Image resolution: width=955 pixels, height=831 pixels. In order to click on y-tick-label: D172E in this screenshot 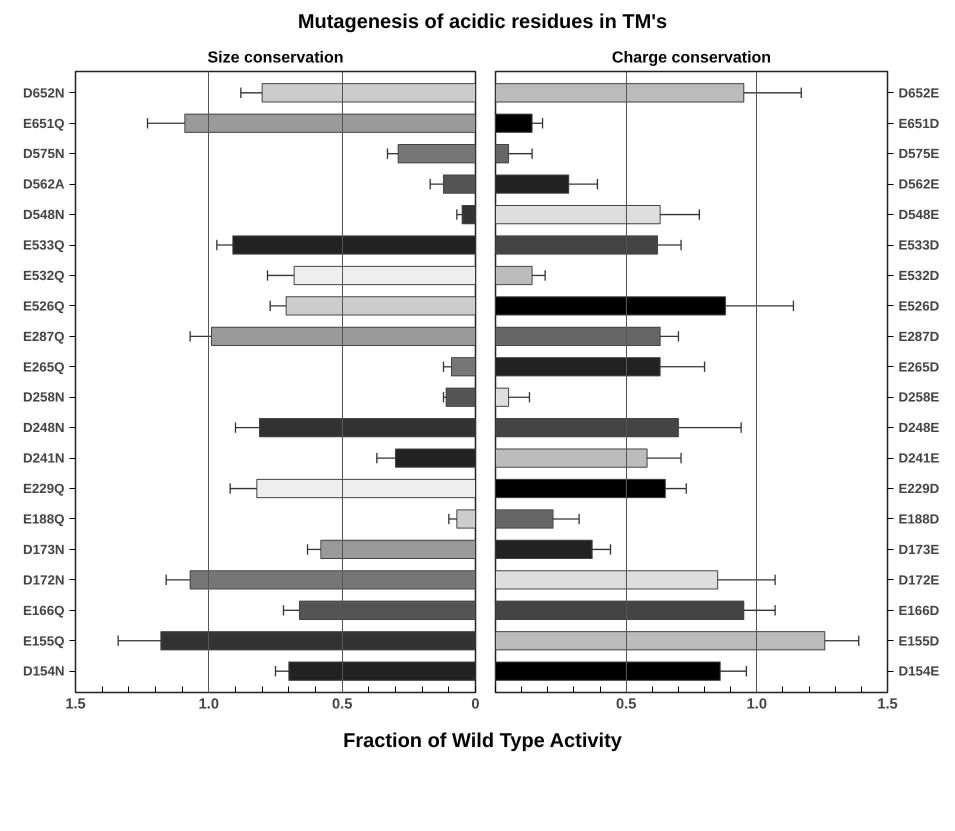, I will do `click(919, 579)`.